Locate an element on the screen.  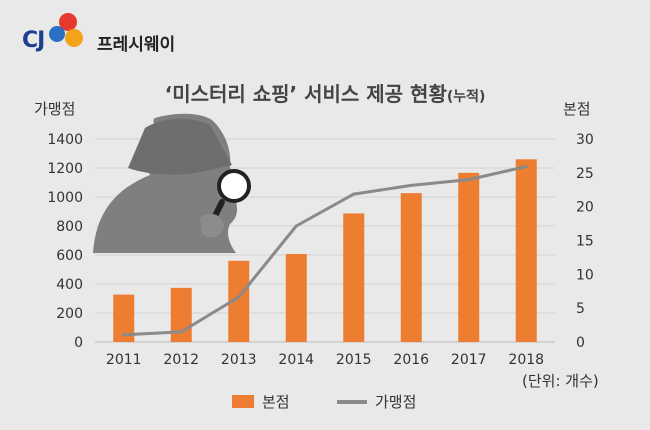
left-tick-label: 0 is located at coordinates (78, 343).